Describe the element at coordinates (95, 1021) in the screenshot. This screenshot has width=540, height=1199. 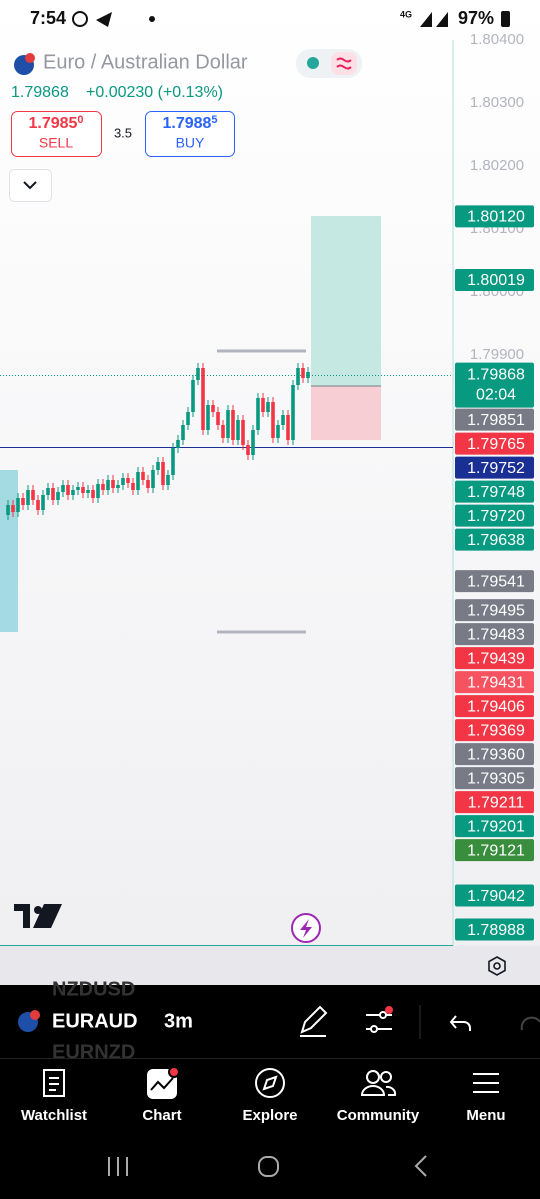
I see `toolbar-symbol: EURAUD` at that location.